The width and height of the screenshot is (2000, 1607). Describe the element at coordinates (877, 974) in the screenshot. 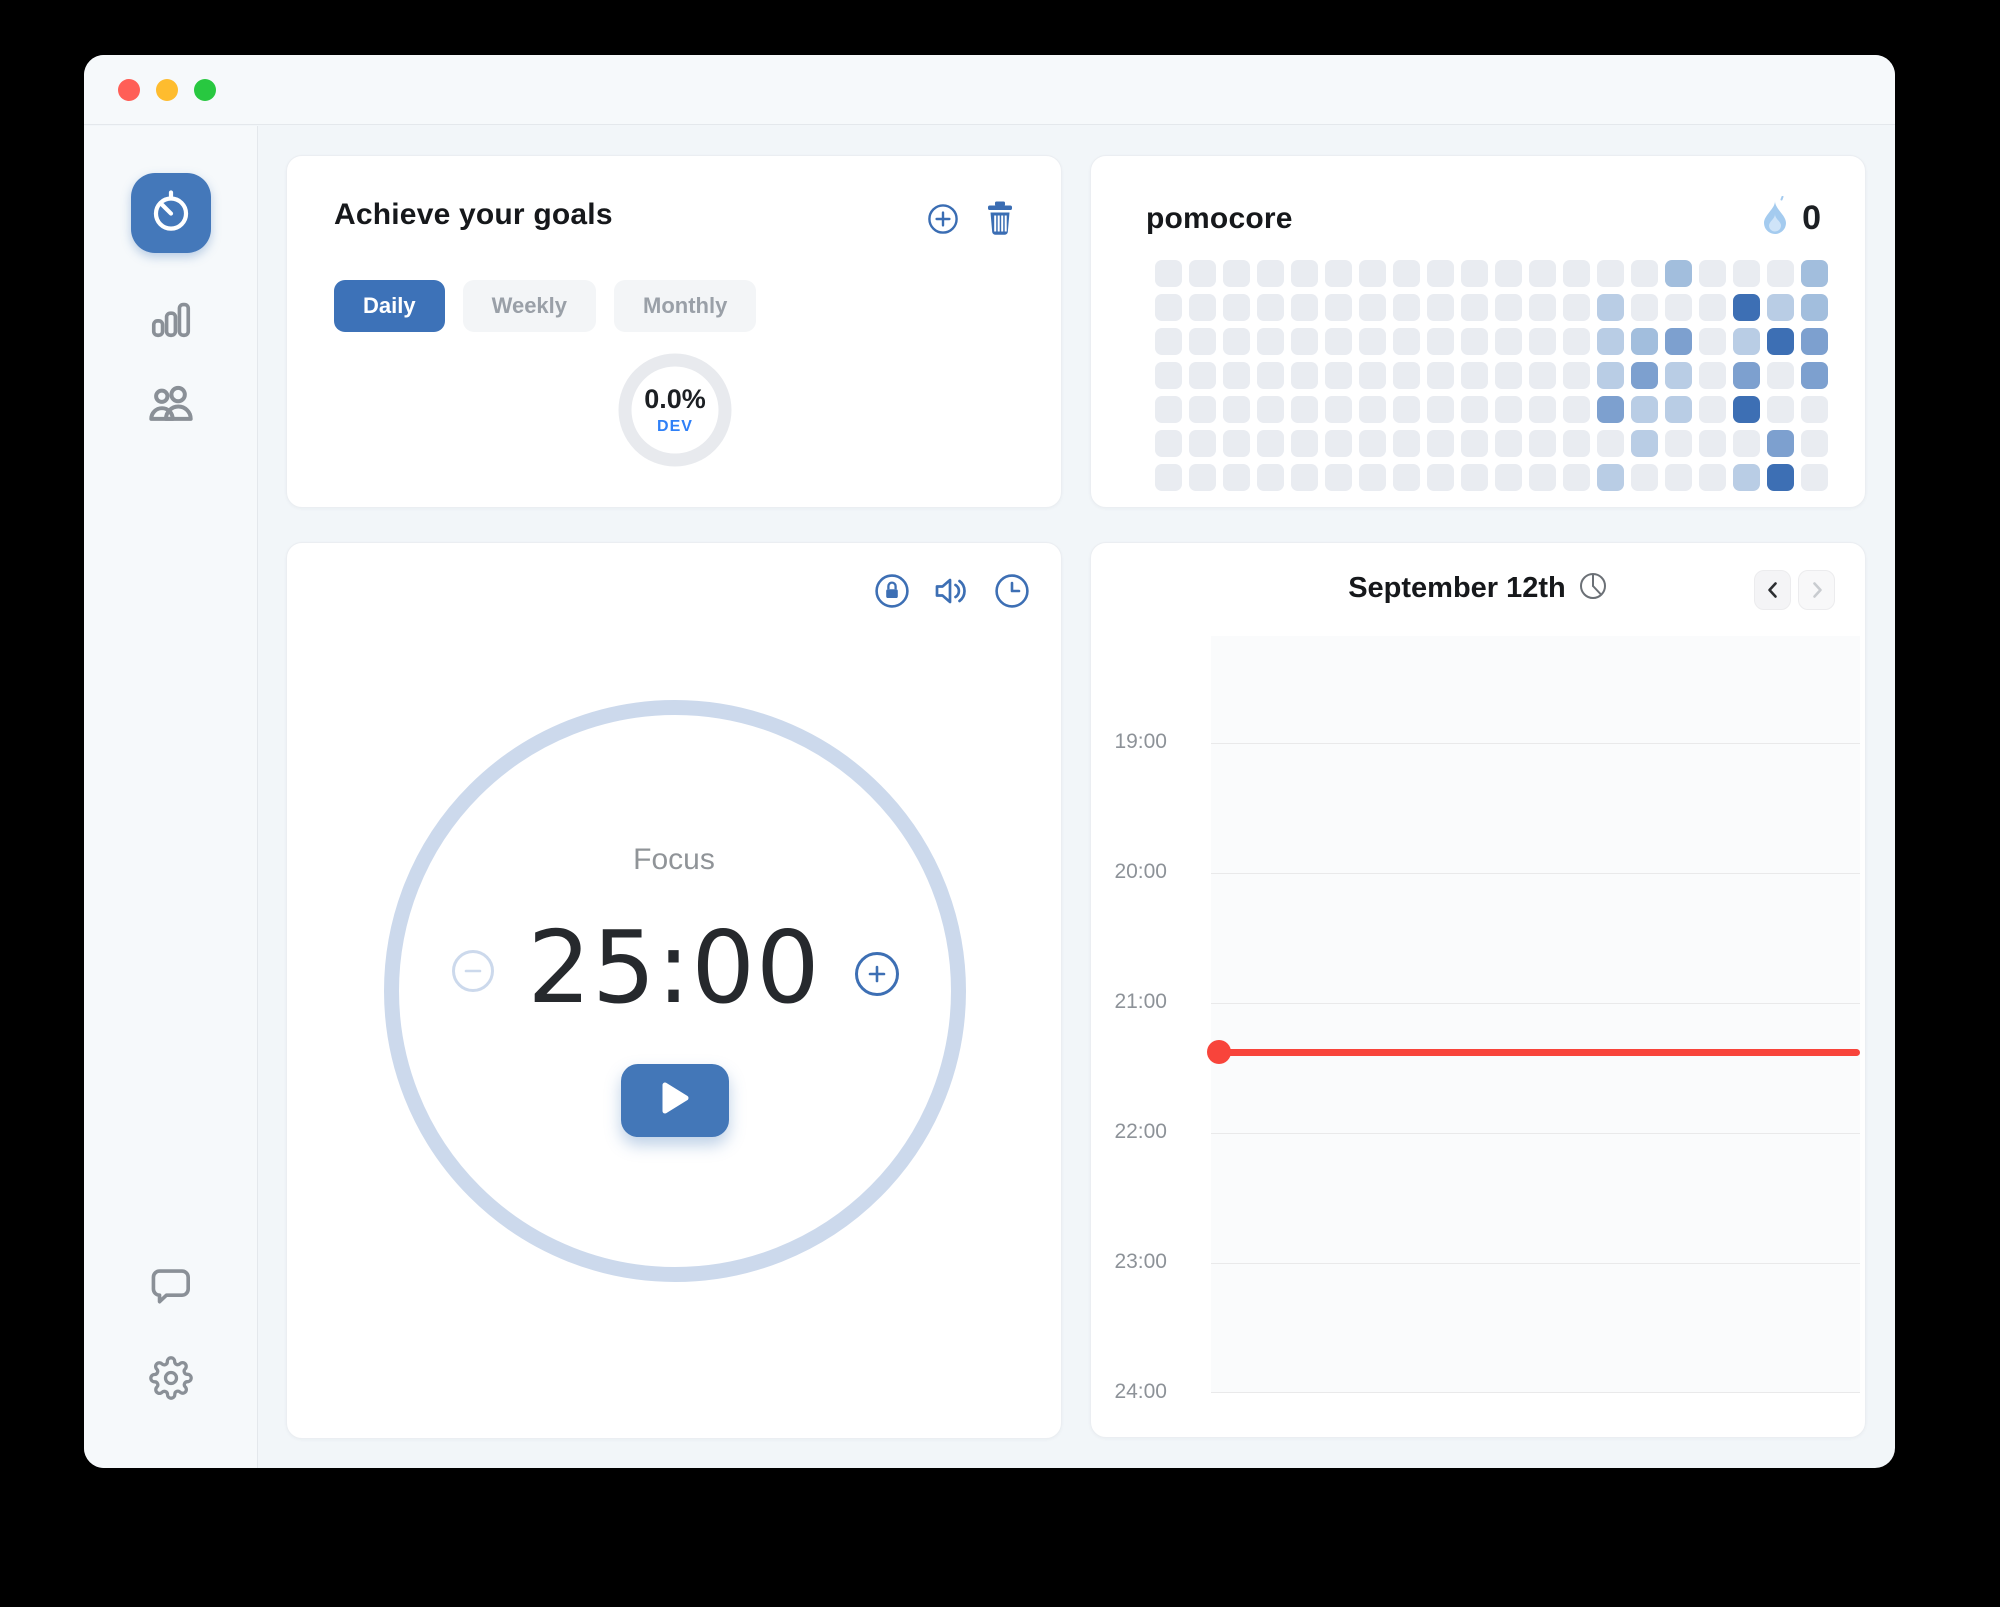

I see `increase-time-button` at that location.